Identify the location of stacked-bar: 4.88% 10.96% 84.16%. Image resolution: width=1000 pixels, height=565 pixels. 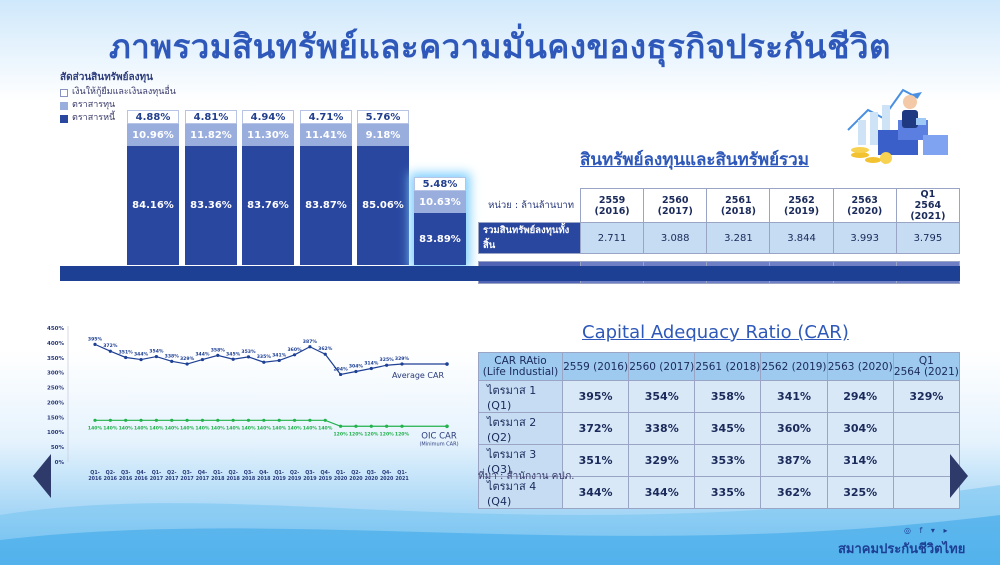
(153, 187).